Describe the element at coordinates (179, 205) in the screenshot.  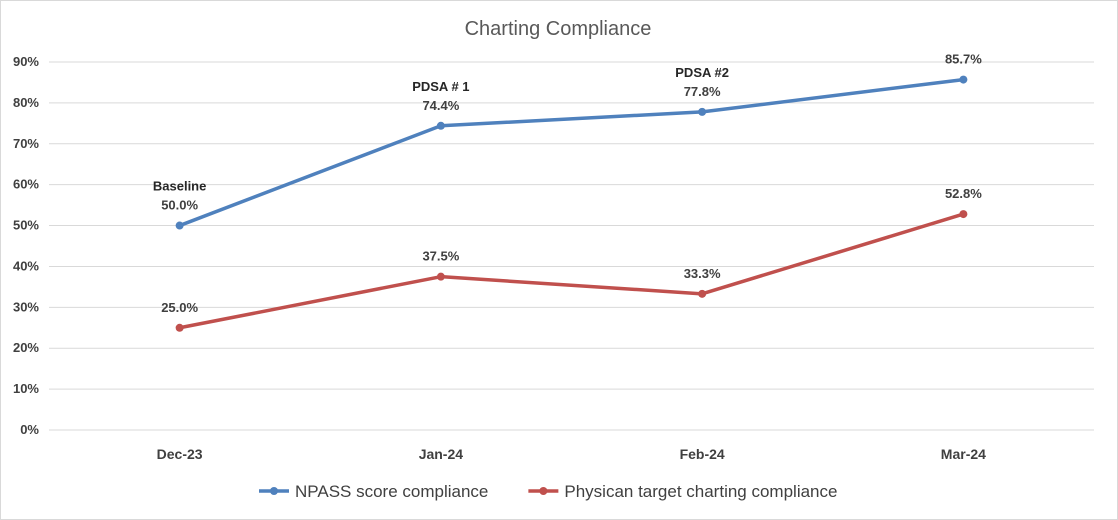
I see `data-label: 50.0%` at that location.